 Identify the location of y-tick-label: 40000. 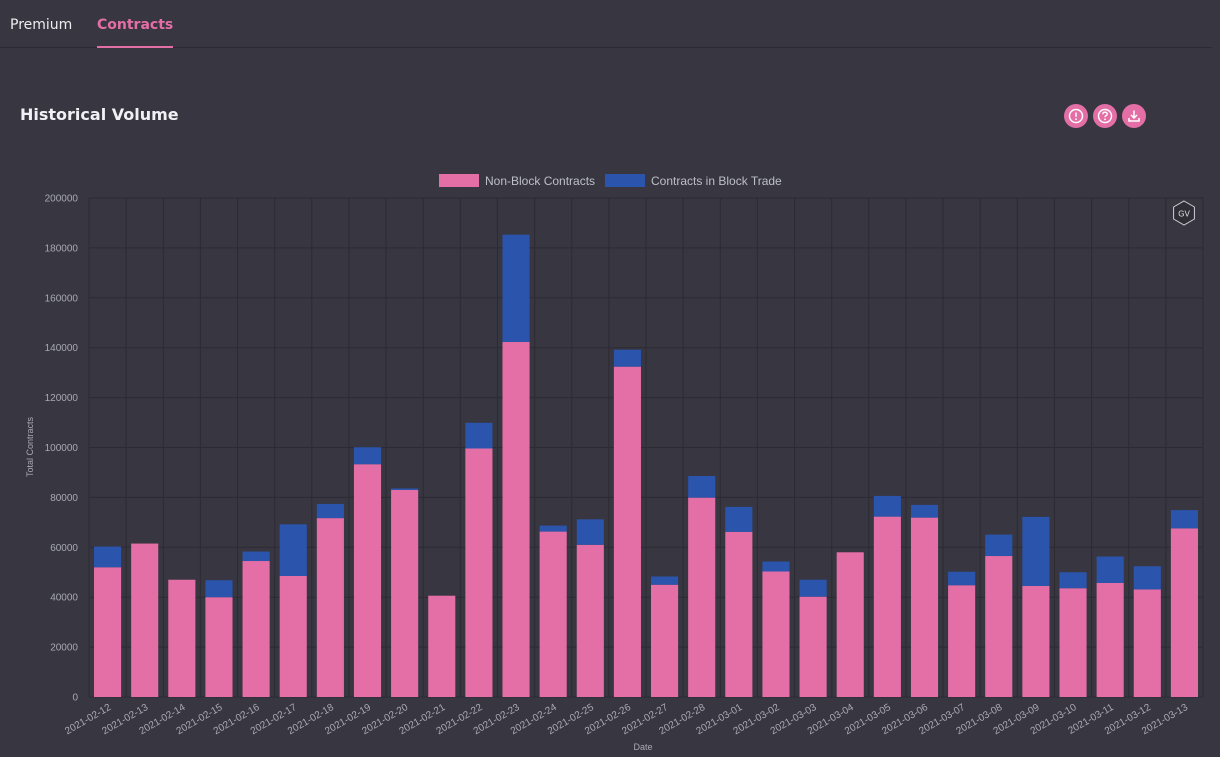
(64, 598).